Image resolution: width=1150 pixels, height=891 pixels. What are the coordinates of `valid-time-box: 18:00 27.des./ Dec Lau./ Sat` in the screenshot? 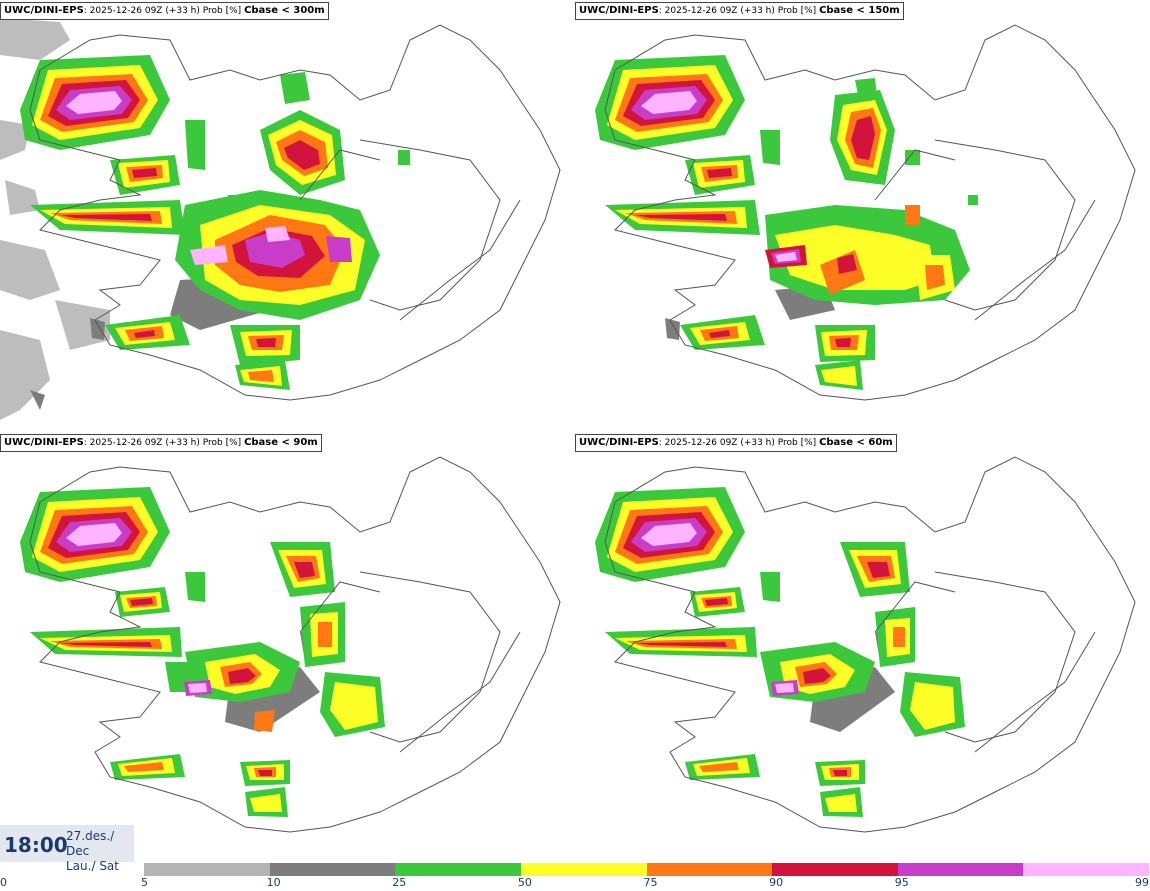 It's located at (67, 849).